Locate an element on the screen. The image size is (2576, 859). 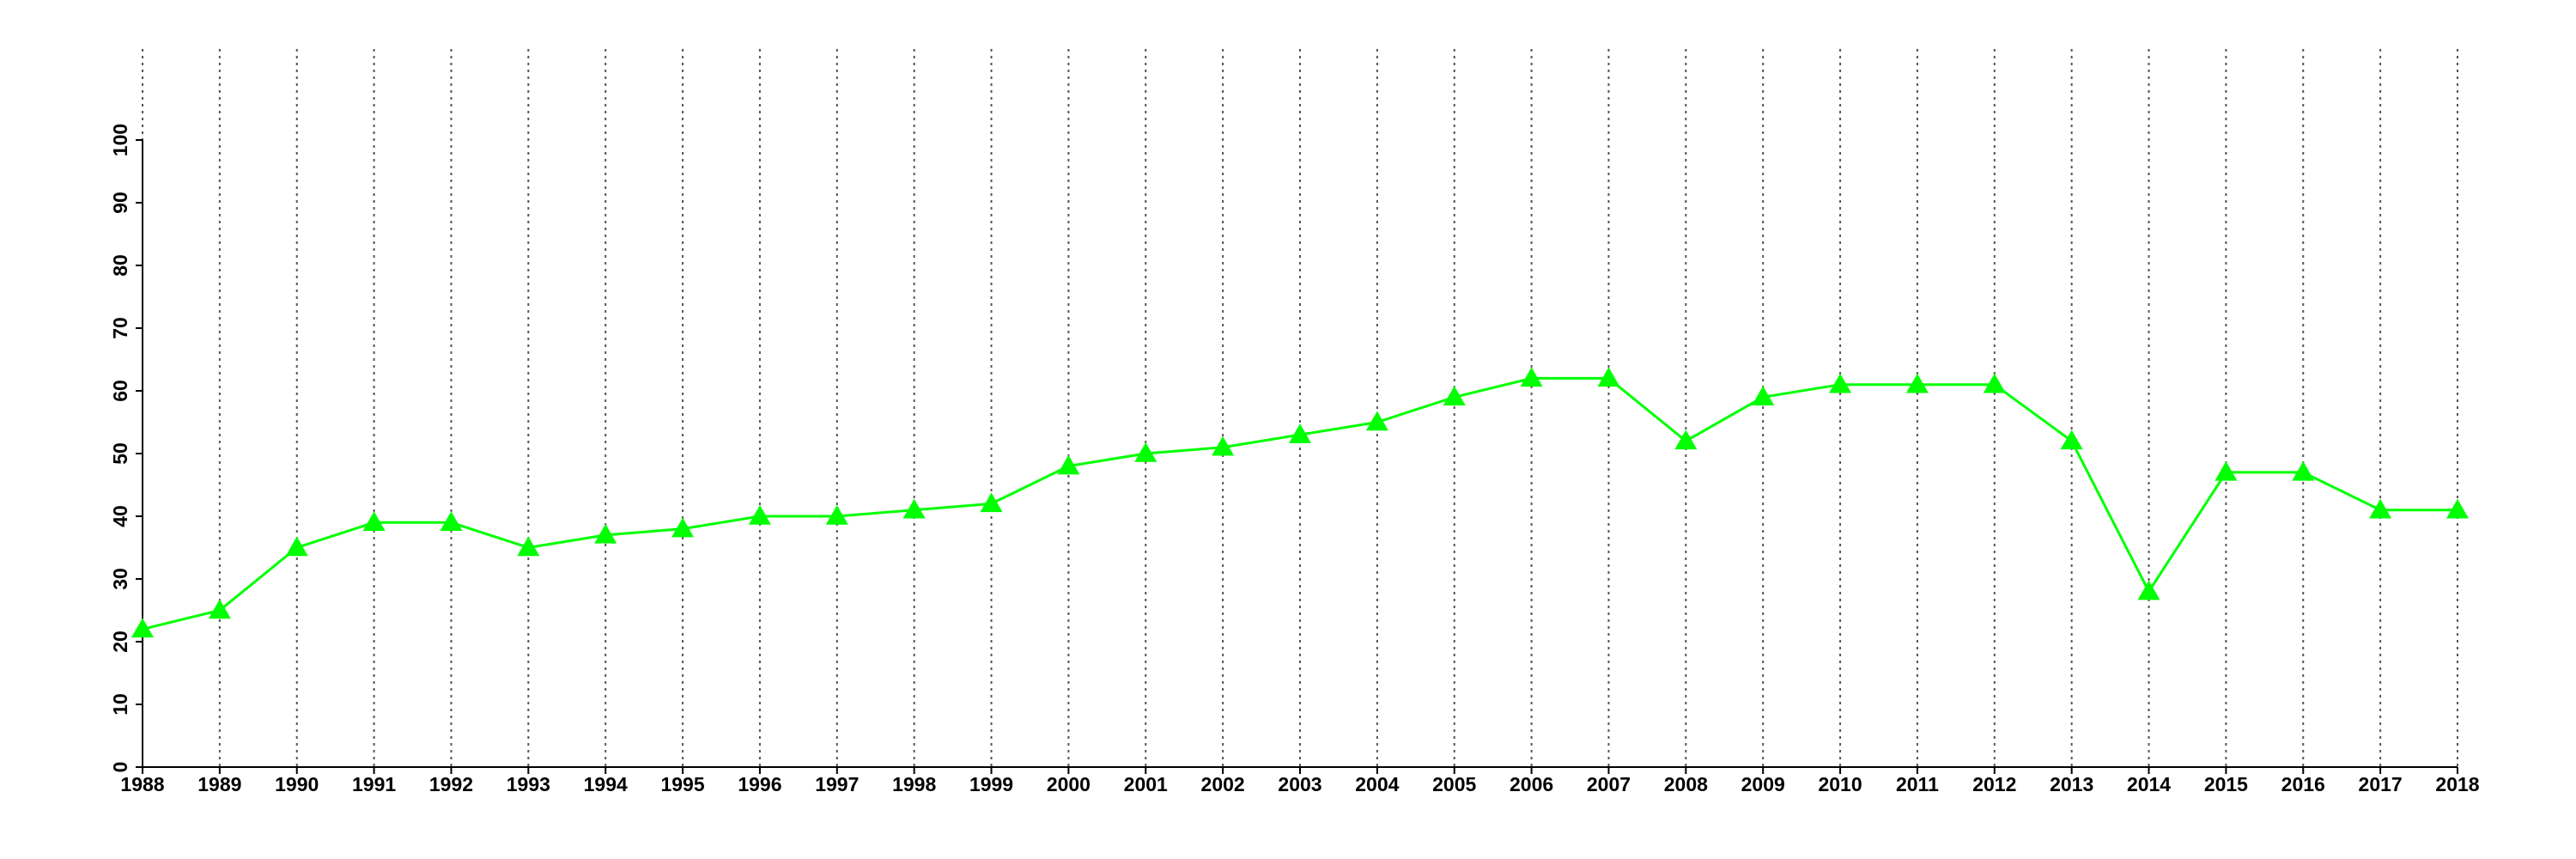
y-tick-label: 20 is located at coordinates (120, 642).